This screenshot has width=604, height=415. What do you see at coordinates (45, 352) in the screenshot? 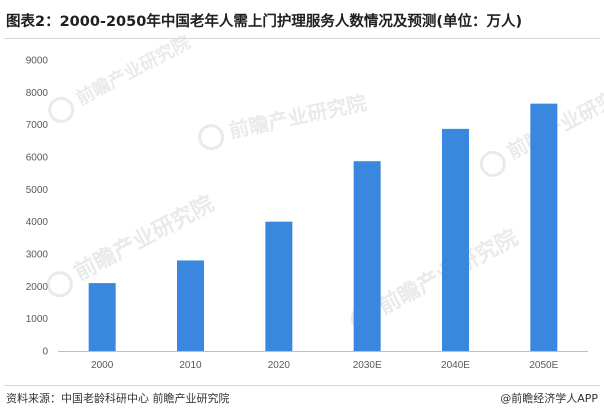
I see `y-tick-label: 0` at bounding box center [45, 352].